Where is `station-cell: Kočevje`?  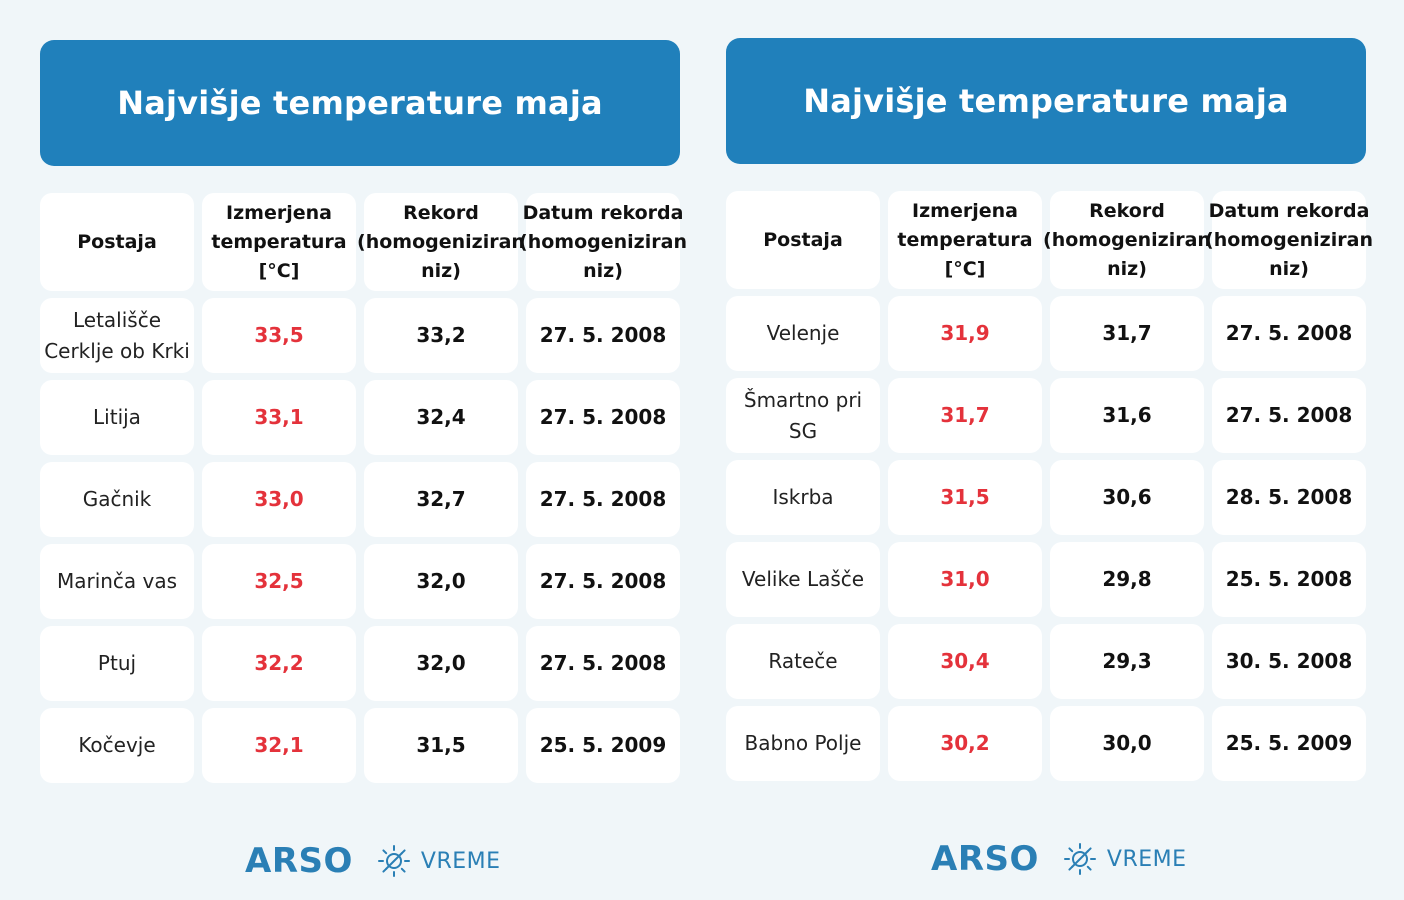 station-cell: Kočevje is located at coordinates (117, 745).